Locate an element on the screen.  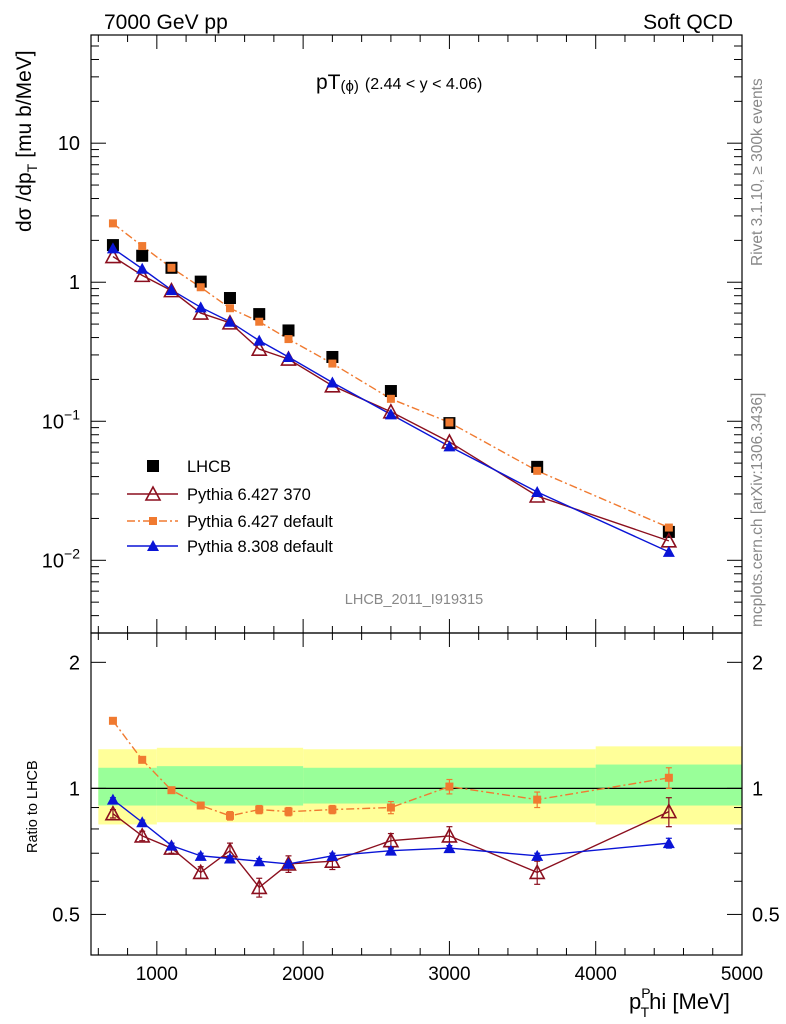
mcplots-label: mcplots.cern.ch [arXiv:1306.3436] is located at coordinates (757, 510).